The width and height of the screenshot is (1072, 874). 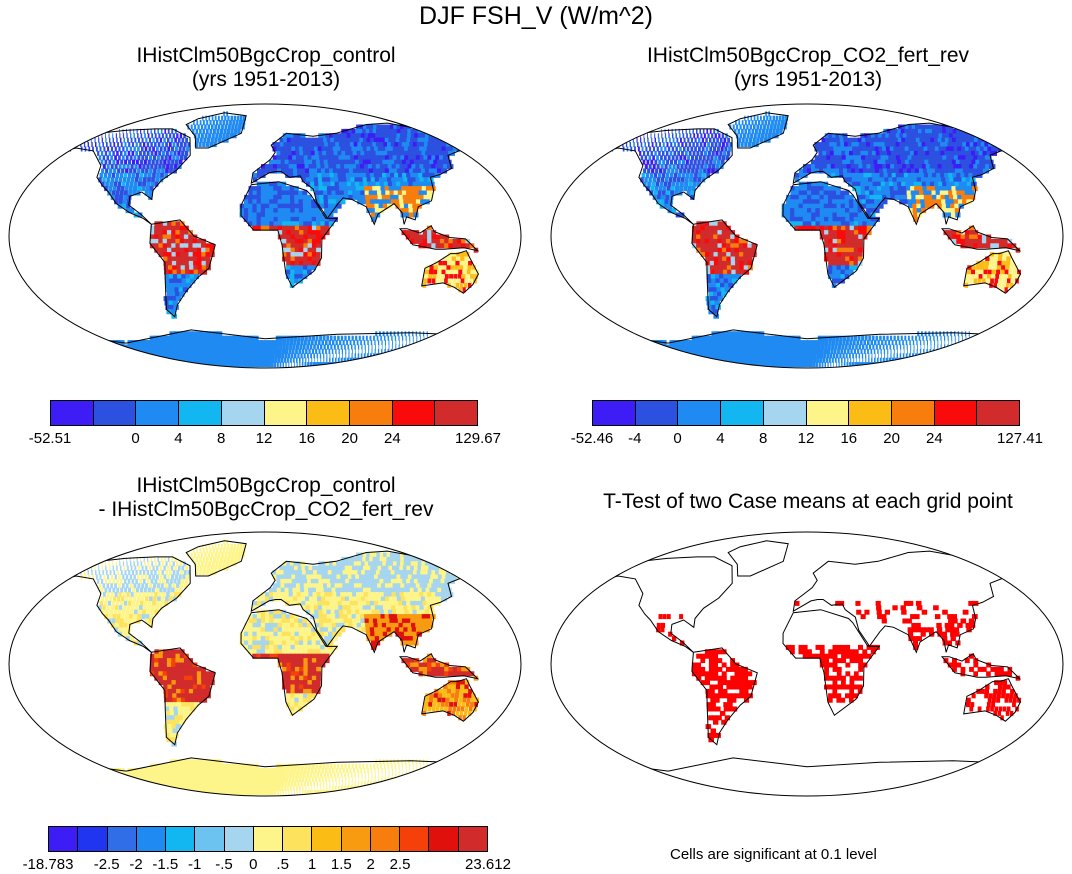 I want to click on map-diff, so click(x=265, y=664).